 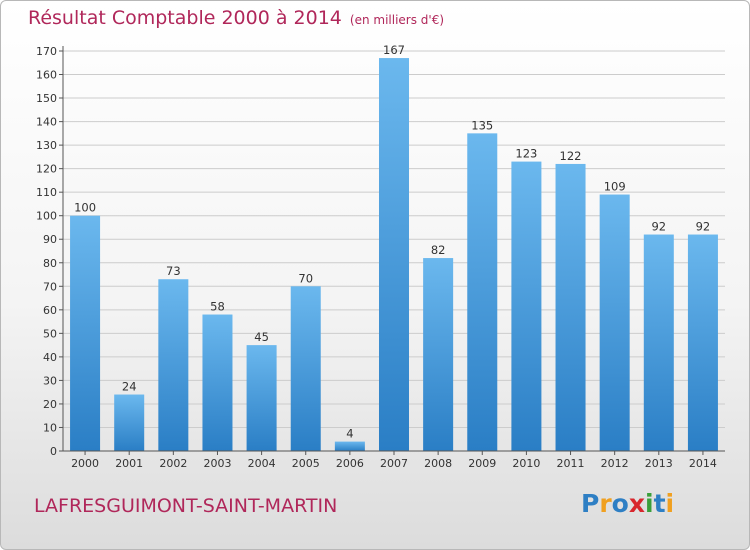 What do you see at coordinates (703, 227) in the screenshot?
I see `value-label-2014: 92` at bounding box center [703, 227].